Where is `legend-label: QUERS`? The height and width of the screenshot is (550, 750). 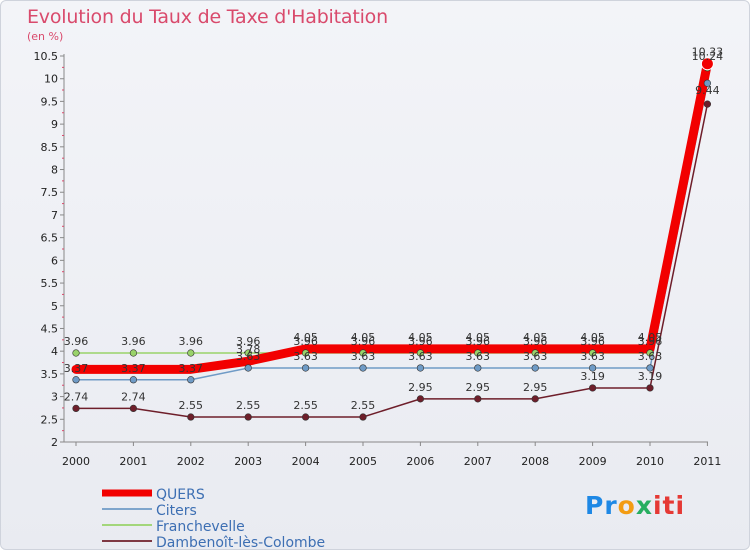 legend-label: QUERS is located at coordinates (180, 495).